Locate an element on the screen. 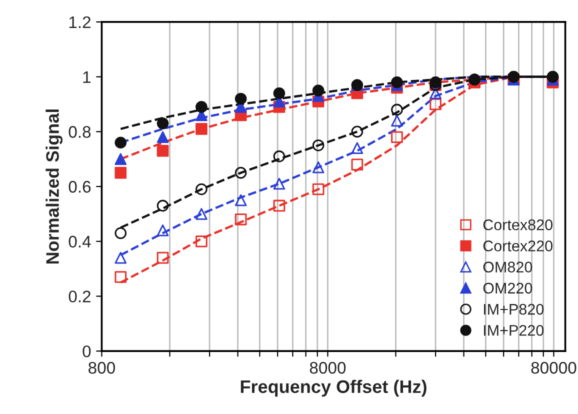  y-axis-title: Normalized Signal is located at coordinates (54, 187).